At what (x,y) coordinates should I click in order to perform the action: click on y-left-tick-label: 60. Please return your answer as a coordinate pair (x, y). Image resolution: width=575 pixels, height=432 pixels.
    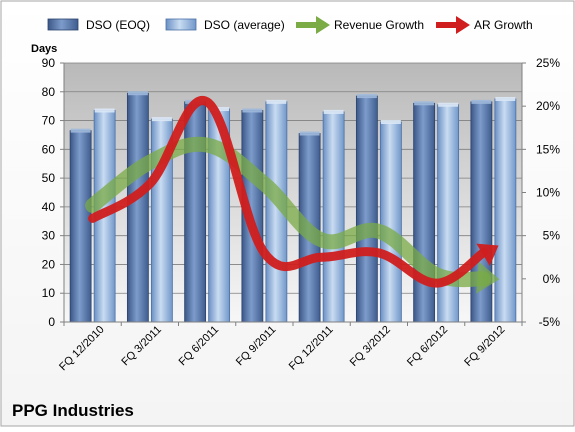
    Looking at the image, I should click on (49, 149).